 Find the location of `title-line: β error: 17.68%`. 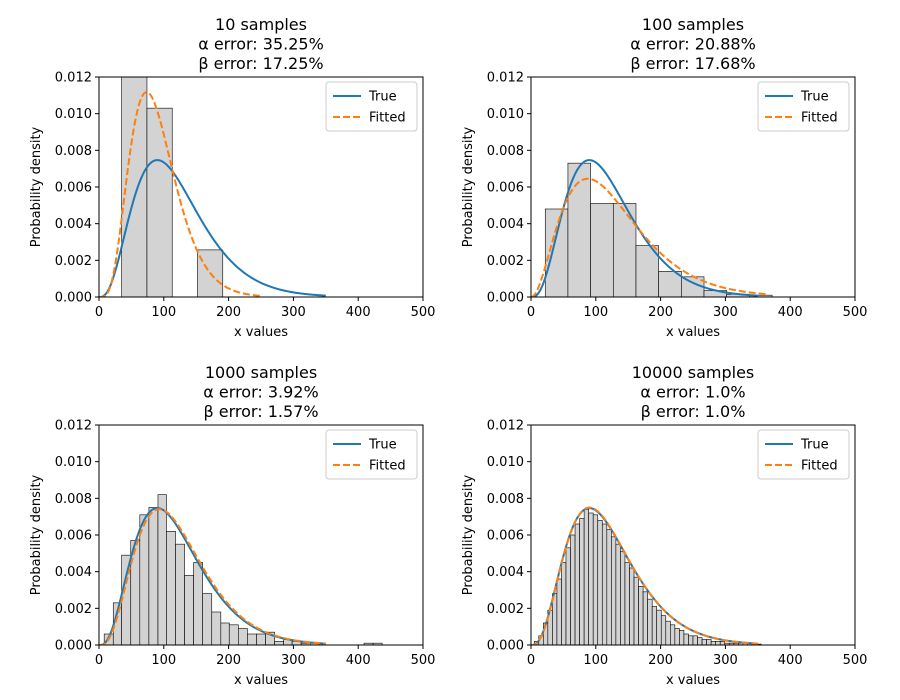

title-line: β error: 17.68% is located at coordinates (692, 63).